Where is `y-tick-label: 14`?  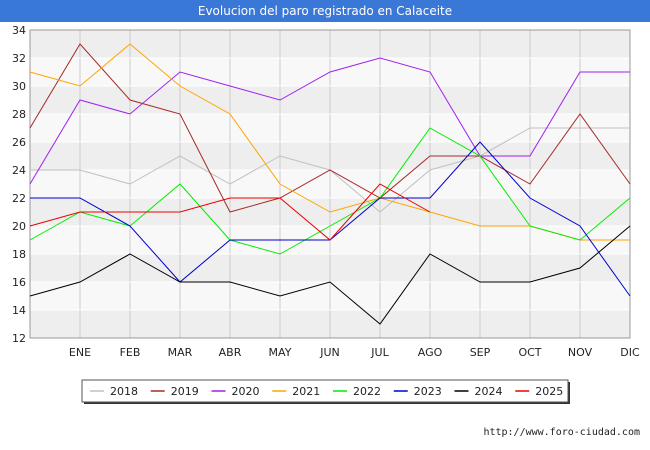 y-tick-label: 14 is located at coordinates (19, 310).